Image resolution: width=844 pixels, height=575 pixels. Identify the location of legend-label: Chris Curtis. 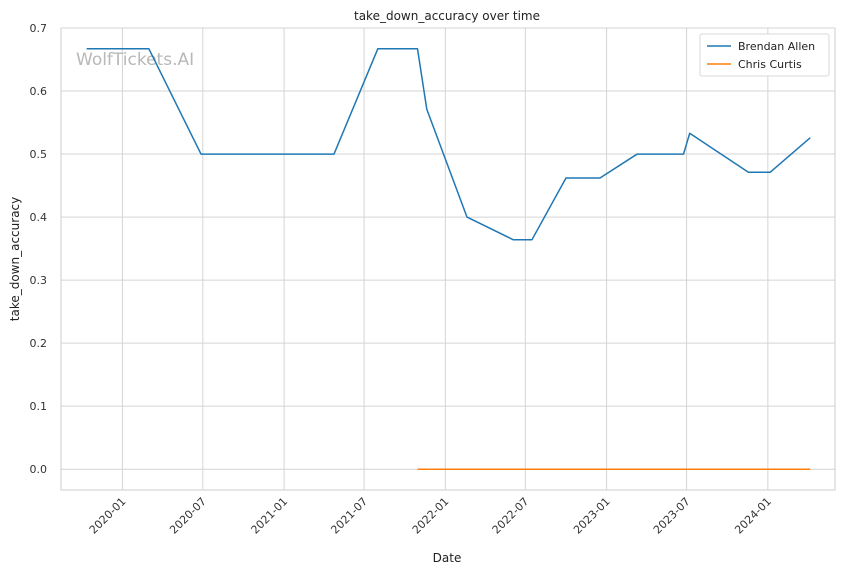
(770, 64).